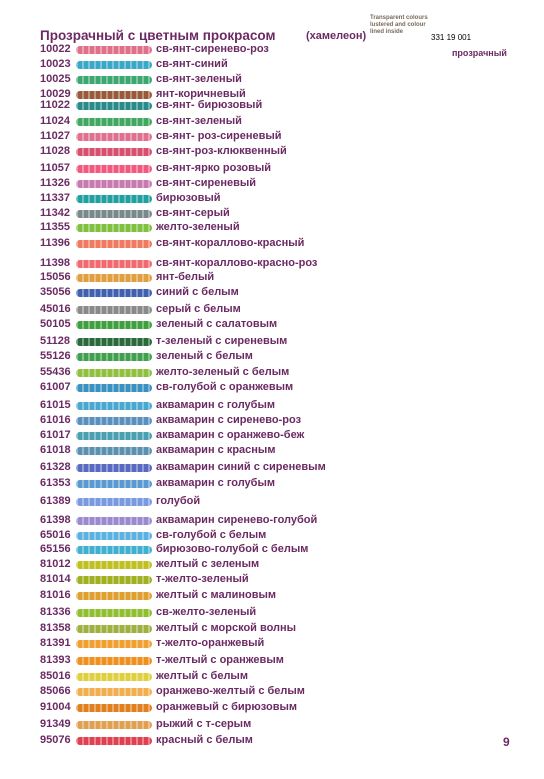 This screenshot has width=544, height=779. I want to click on item-code: 55436, so click(55, 372).